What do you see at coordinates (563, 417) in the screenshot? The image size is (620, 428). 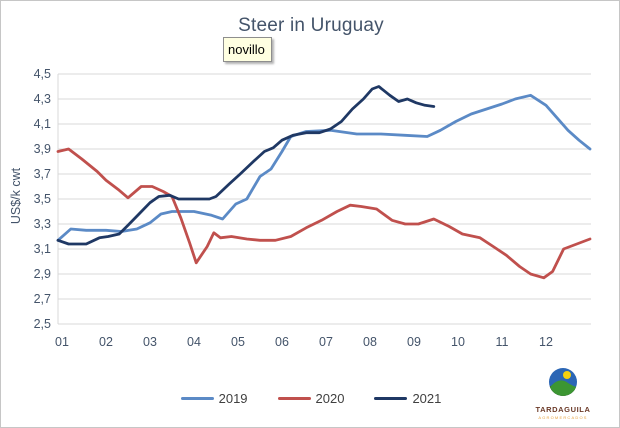 I see `logo-subtext: AGROMERCADOS` at bounding box center [563, 417].